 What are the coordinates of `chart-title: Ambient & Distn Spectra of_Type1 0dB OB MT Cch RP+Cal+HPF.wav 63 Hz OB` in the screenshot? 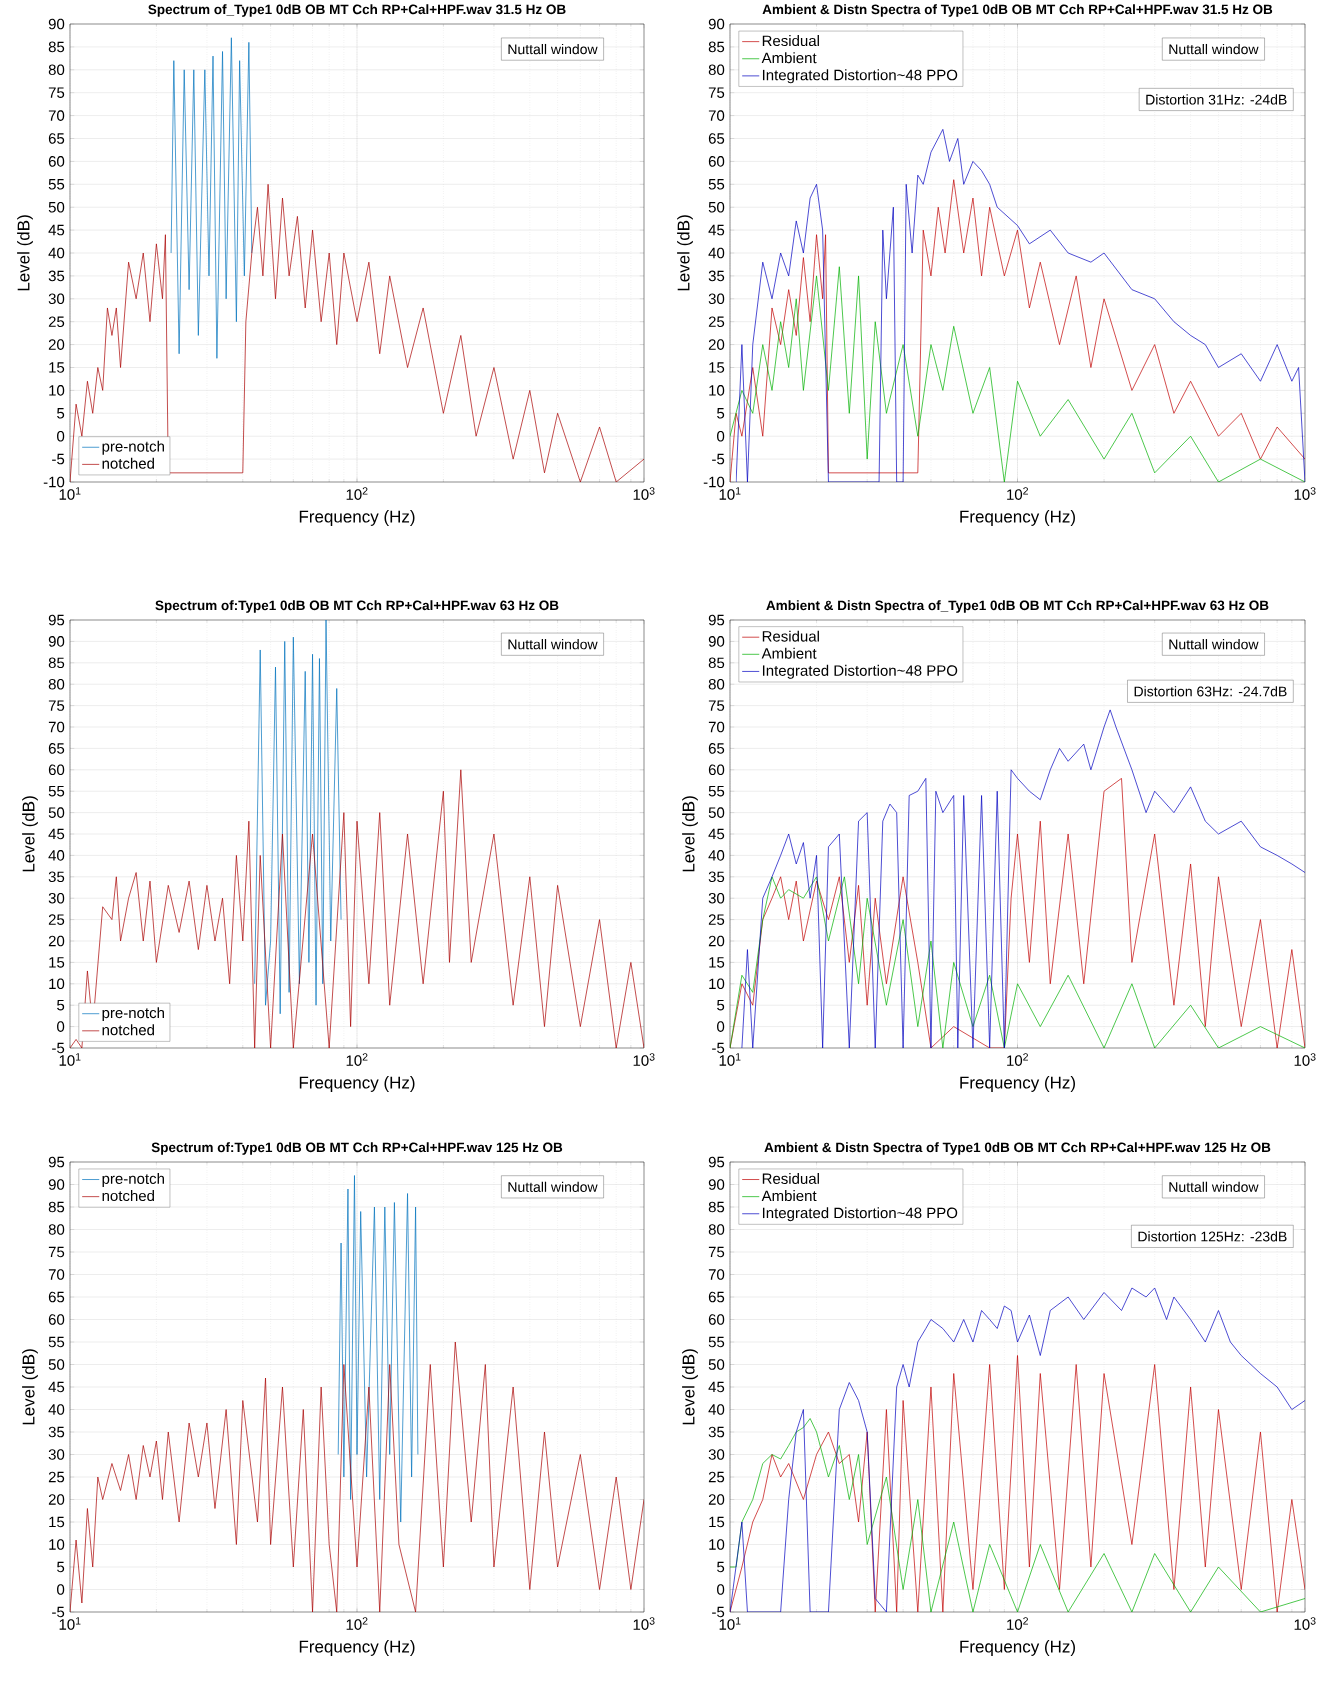 It's located at (1017, 606).